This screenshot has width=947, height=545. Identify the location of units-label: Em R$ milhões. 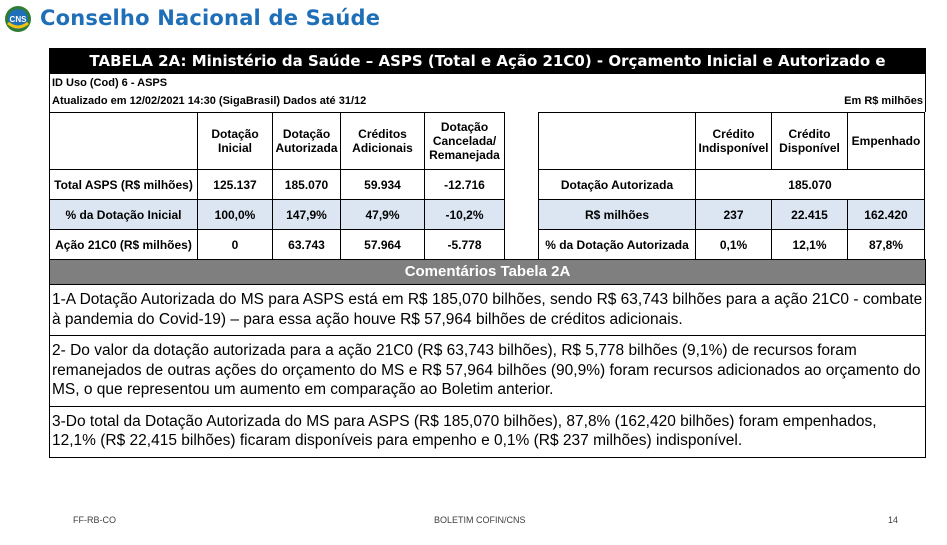
(883, 101).